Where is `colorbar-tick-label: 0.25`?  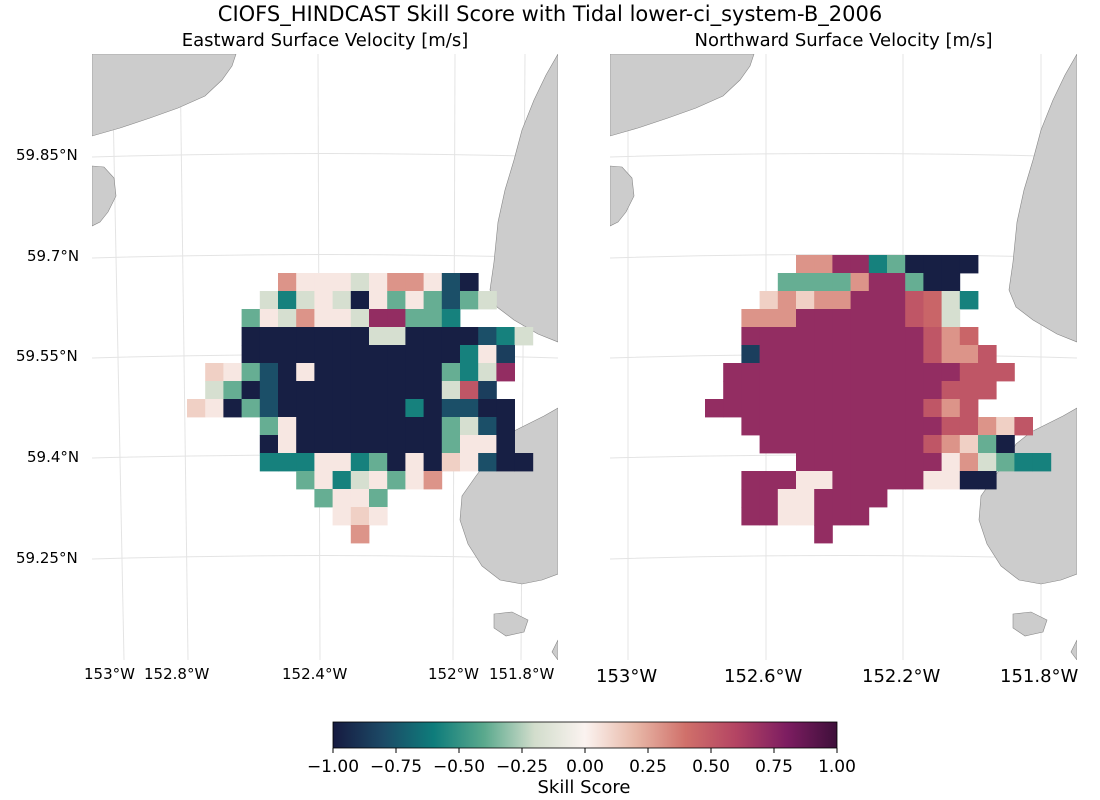 colorbar-tick-label: 0.25 is located at coordinates (648, 767).